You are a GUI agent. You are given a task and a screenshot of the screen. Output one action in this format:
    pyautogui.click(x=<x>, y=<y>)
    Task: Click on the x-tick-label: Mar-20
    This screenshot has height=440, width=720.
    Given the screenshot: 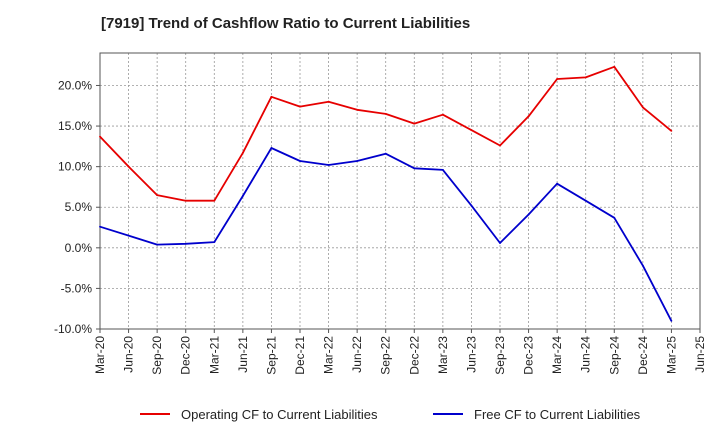 What is the action you would take?
    pyautogui.click(x=100, y=355)
    